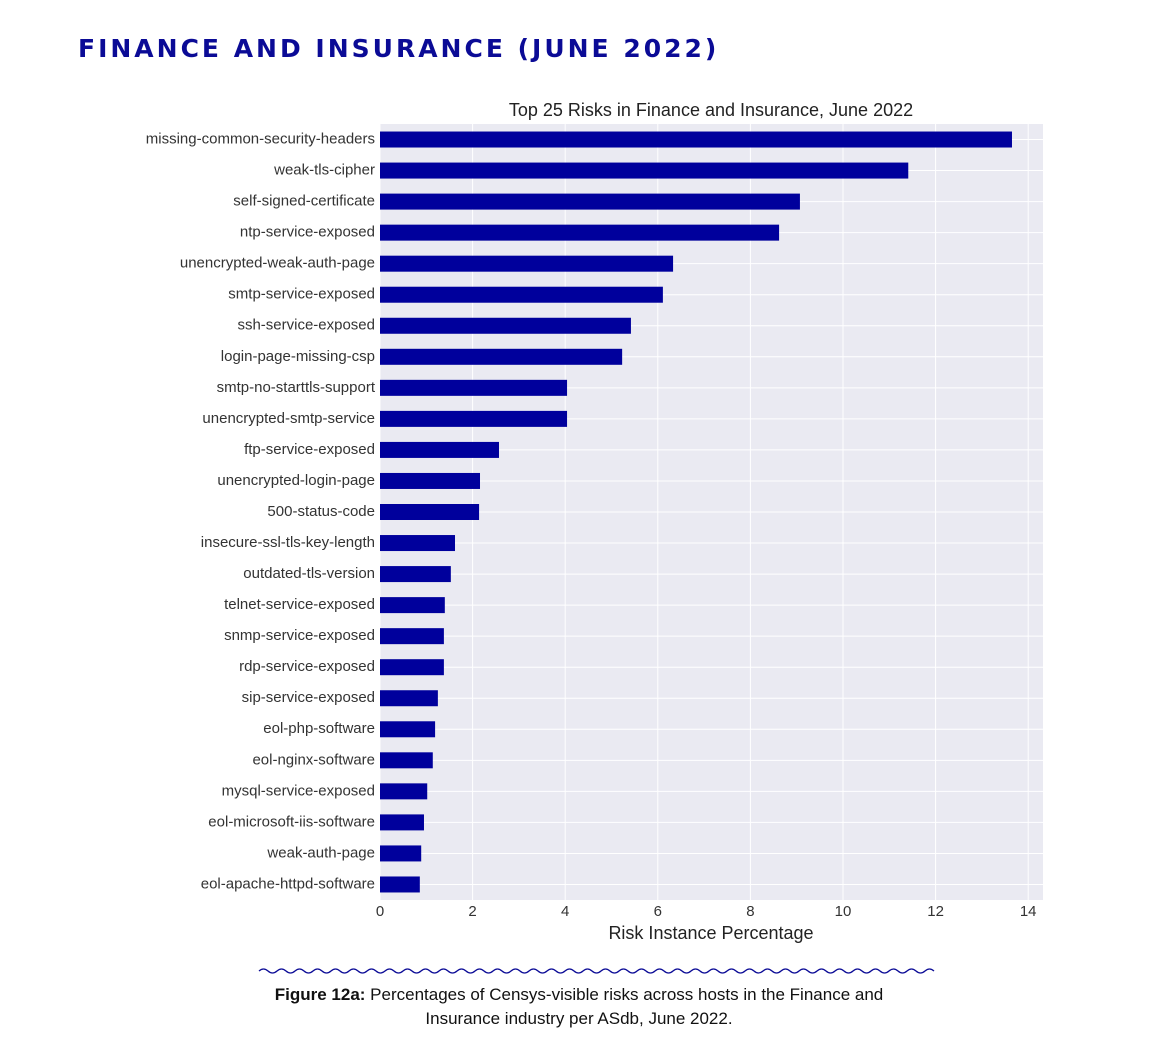 This screenshot has width=1158, height=1051. What do you see at coordinates (398, 48) in the screenshot?
I see `page-title: FINANCE AND INSURANCE (JUNE 2022)` at bounding box center [398, 48].